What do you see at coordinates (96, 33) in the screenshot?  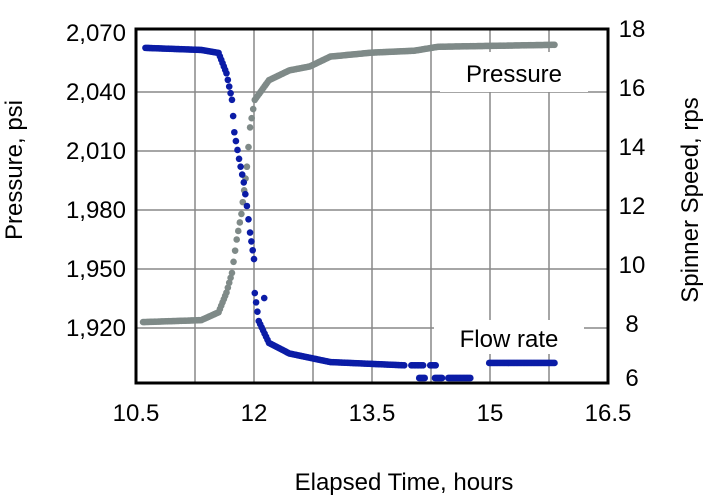 I see `left-y-tick-label: 2,070` at bounding box center [96, 33].